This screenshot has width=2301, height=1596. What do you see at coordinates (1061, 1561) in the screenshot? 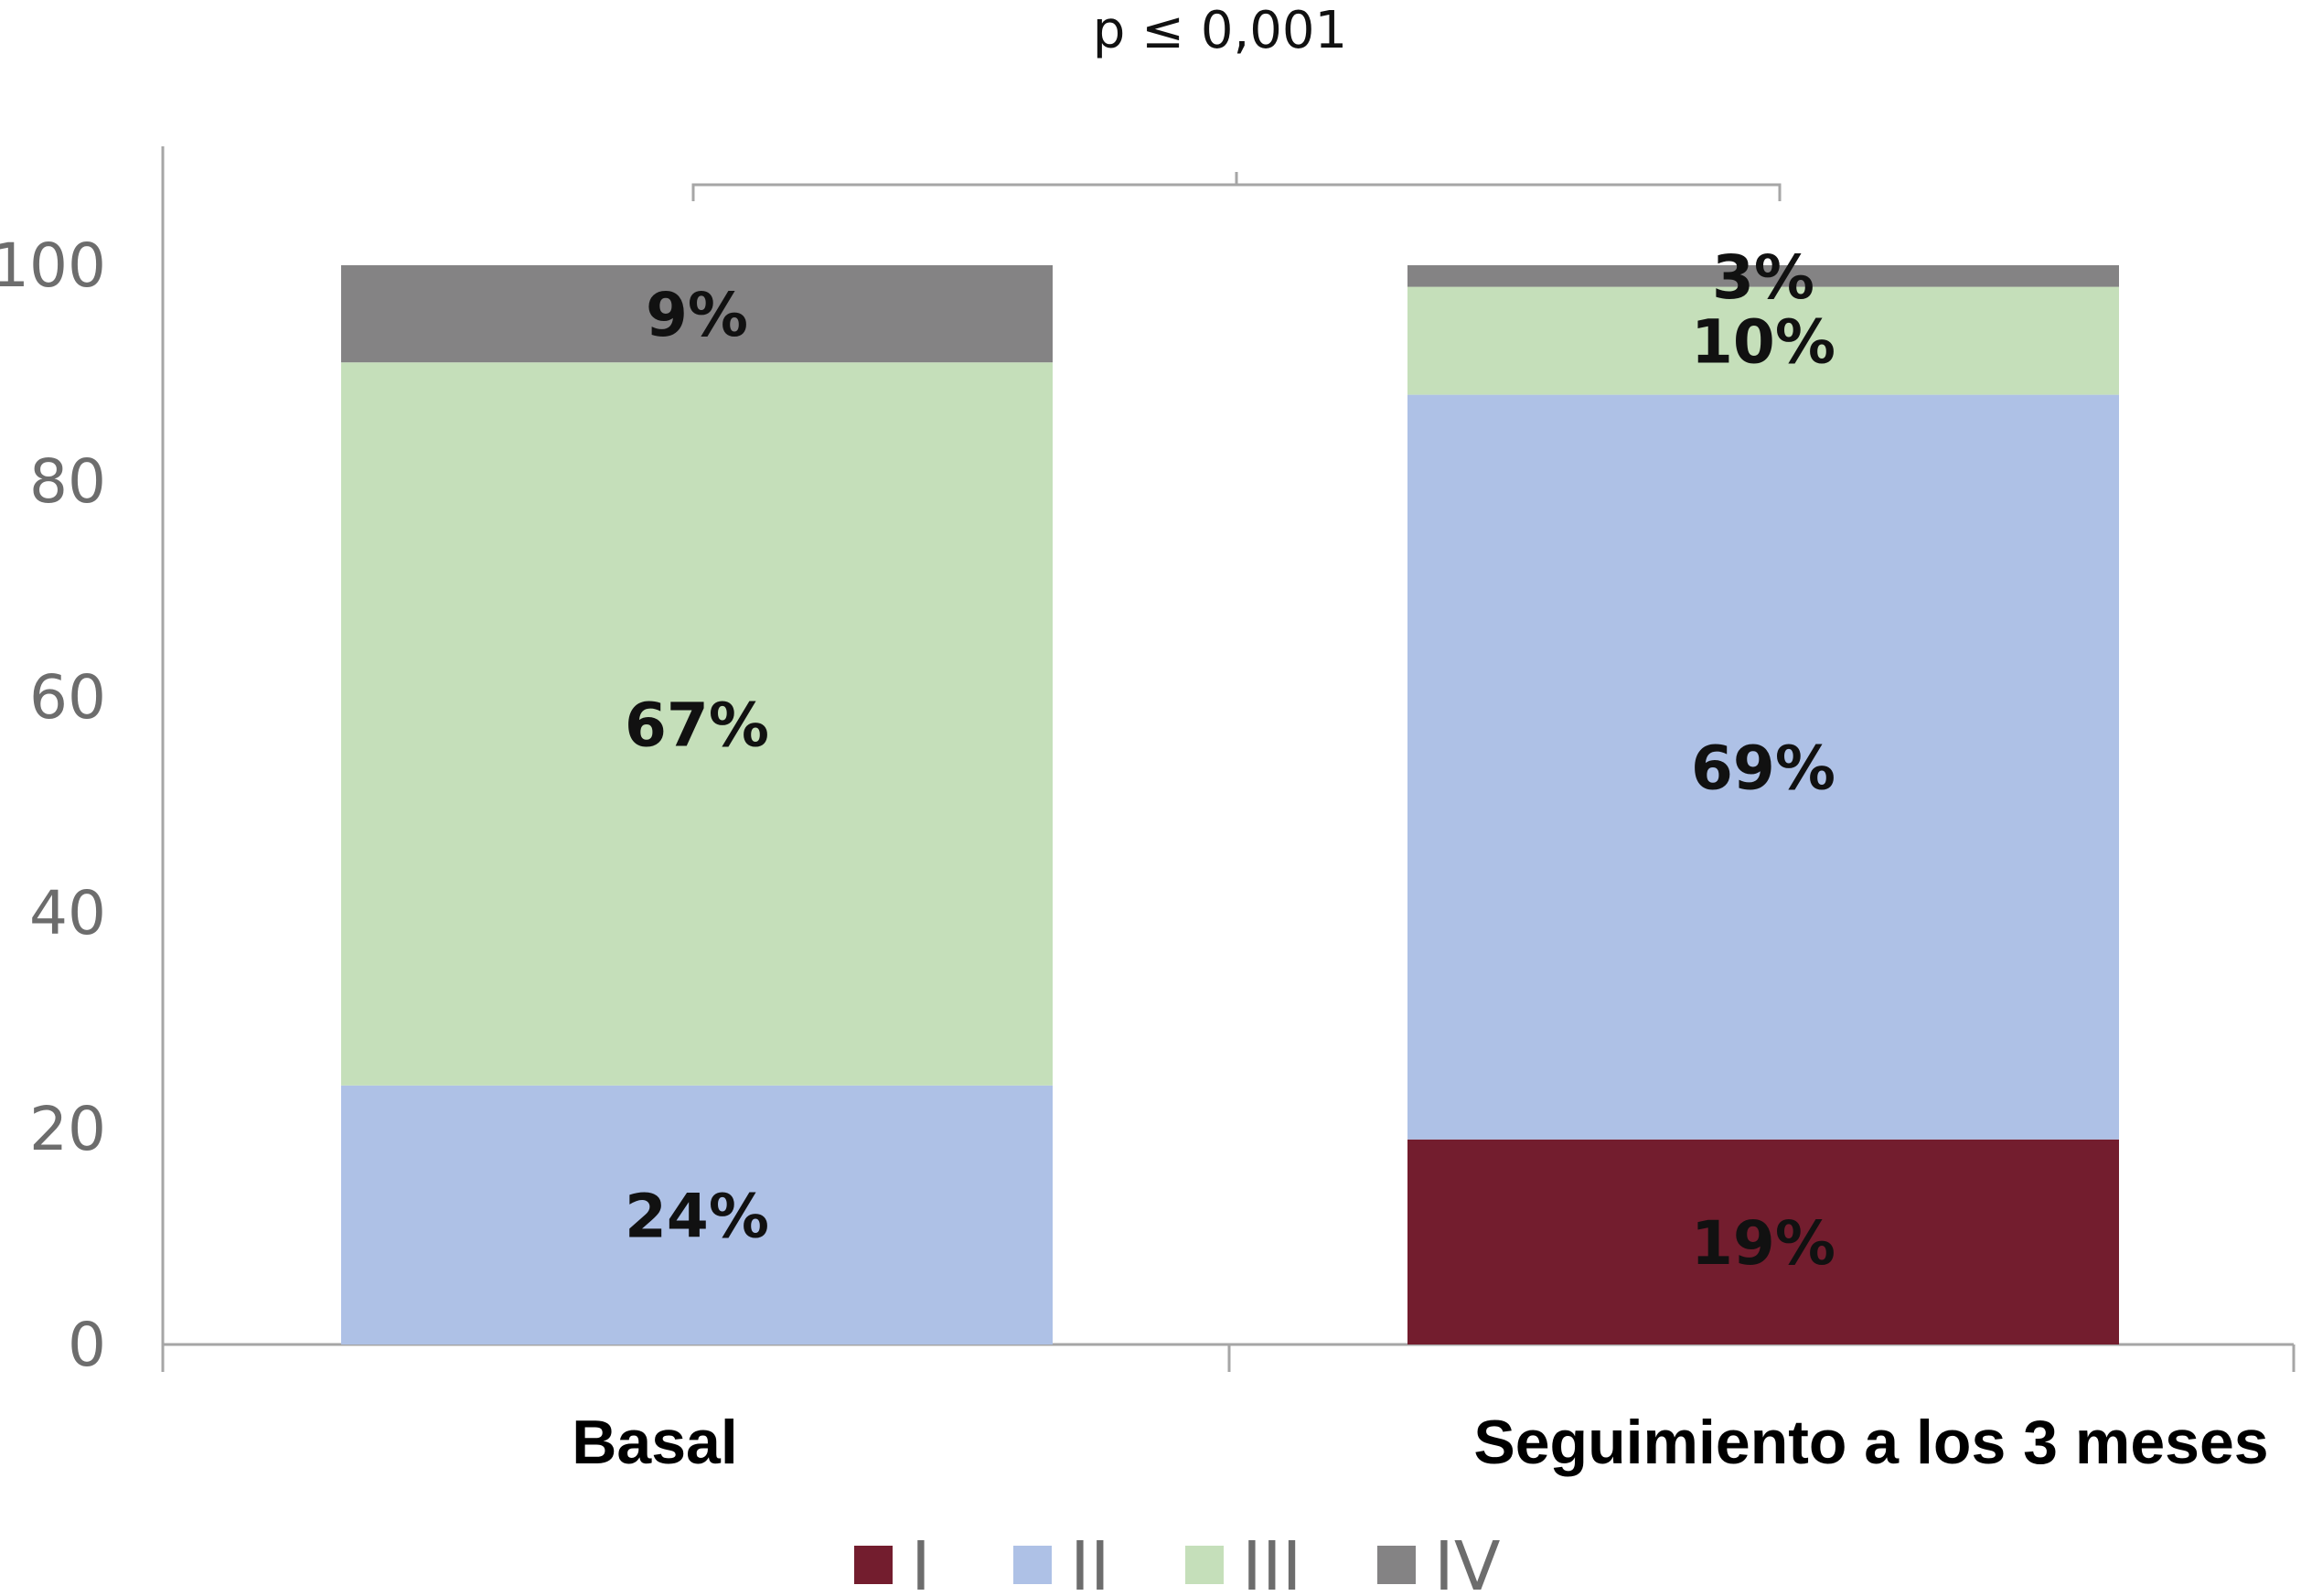
I see `legend-item-II: II` at bounding box center [1061, 1561].